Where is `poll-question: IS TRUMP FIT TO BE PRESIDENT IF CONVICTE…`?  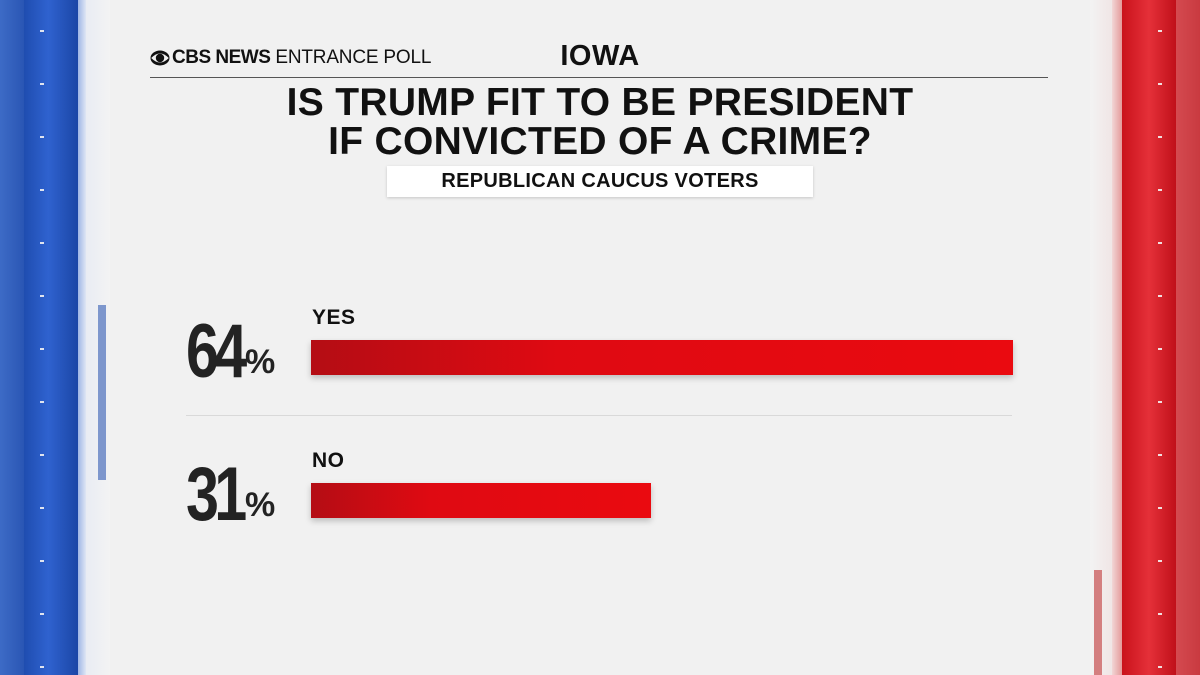 poll-question: IS TRUMP FIT TO BE PRESIDENT IF CONVICTE… is located at coordinates (600, 122).